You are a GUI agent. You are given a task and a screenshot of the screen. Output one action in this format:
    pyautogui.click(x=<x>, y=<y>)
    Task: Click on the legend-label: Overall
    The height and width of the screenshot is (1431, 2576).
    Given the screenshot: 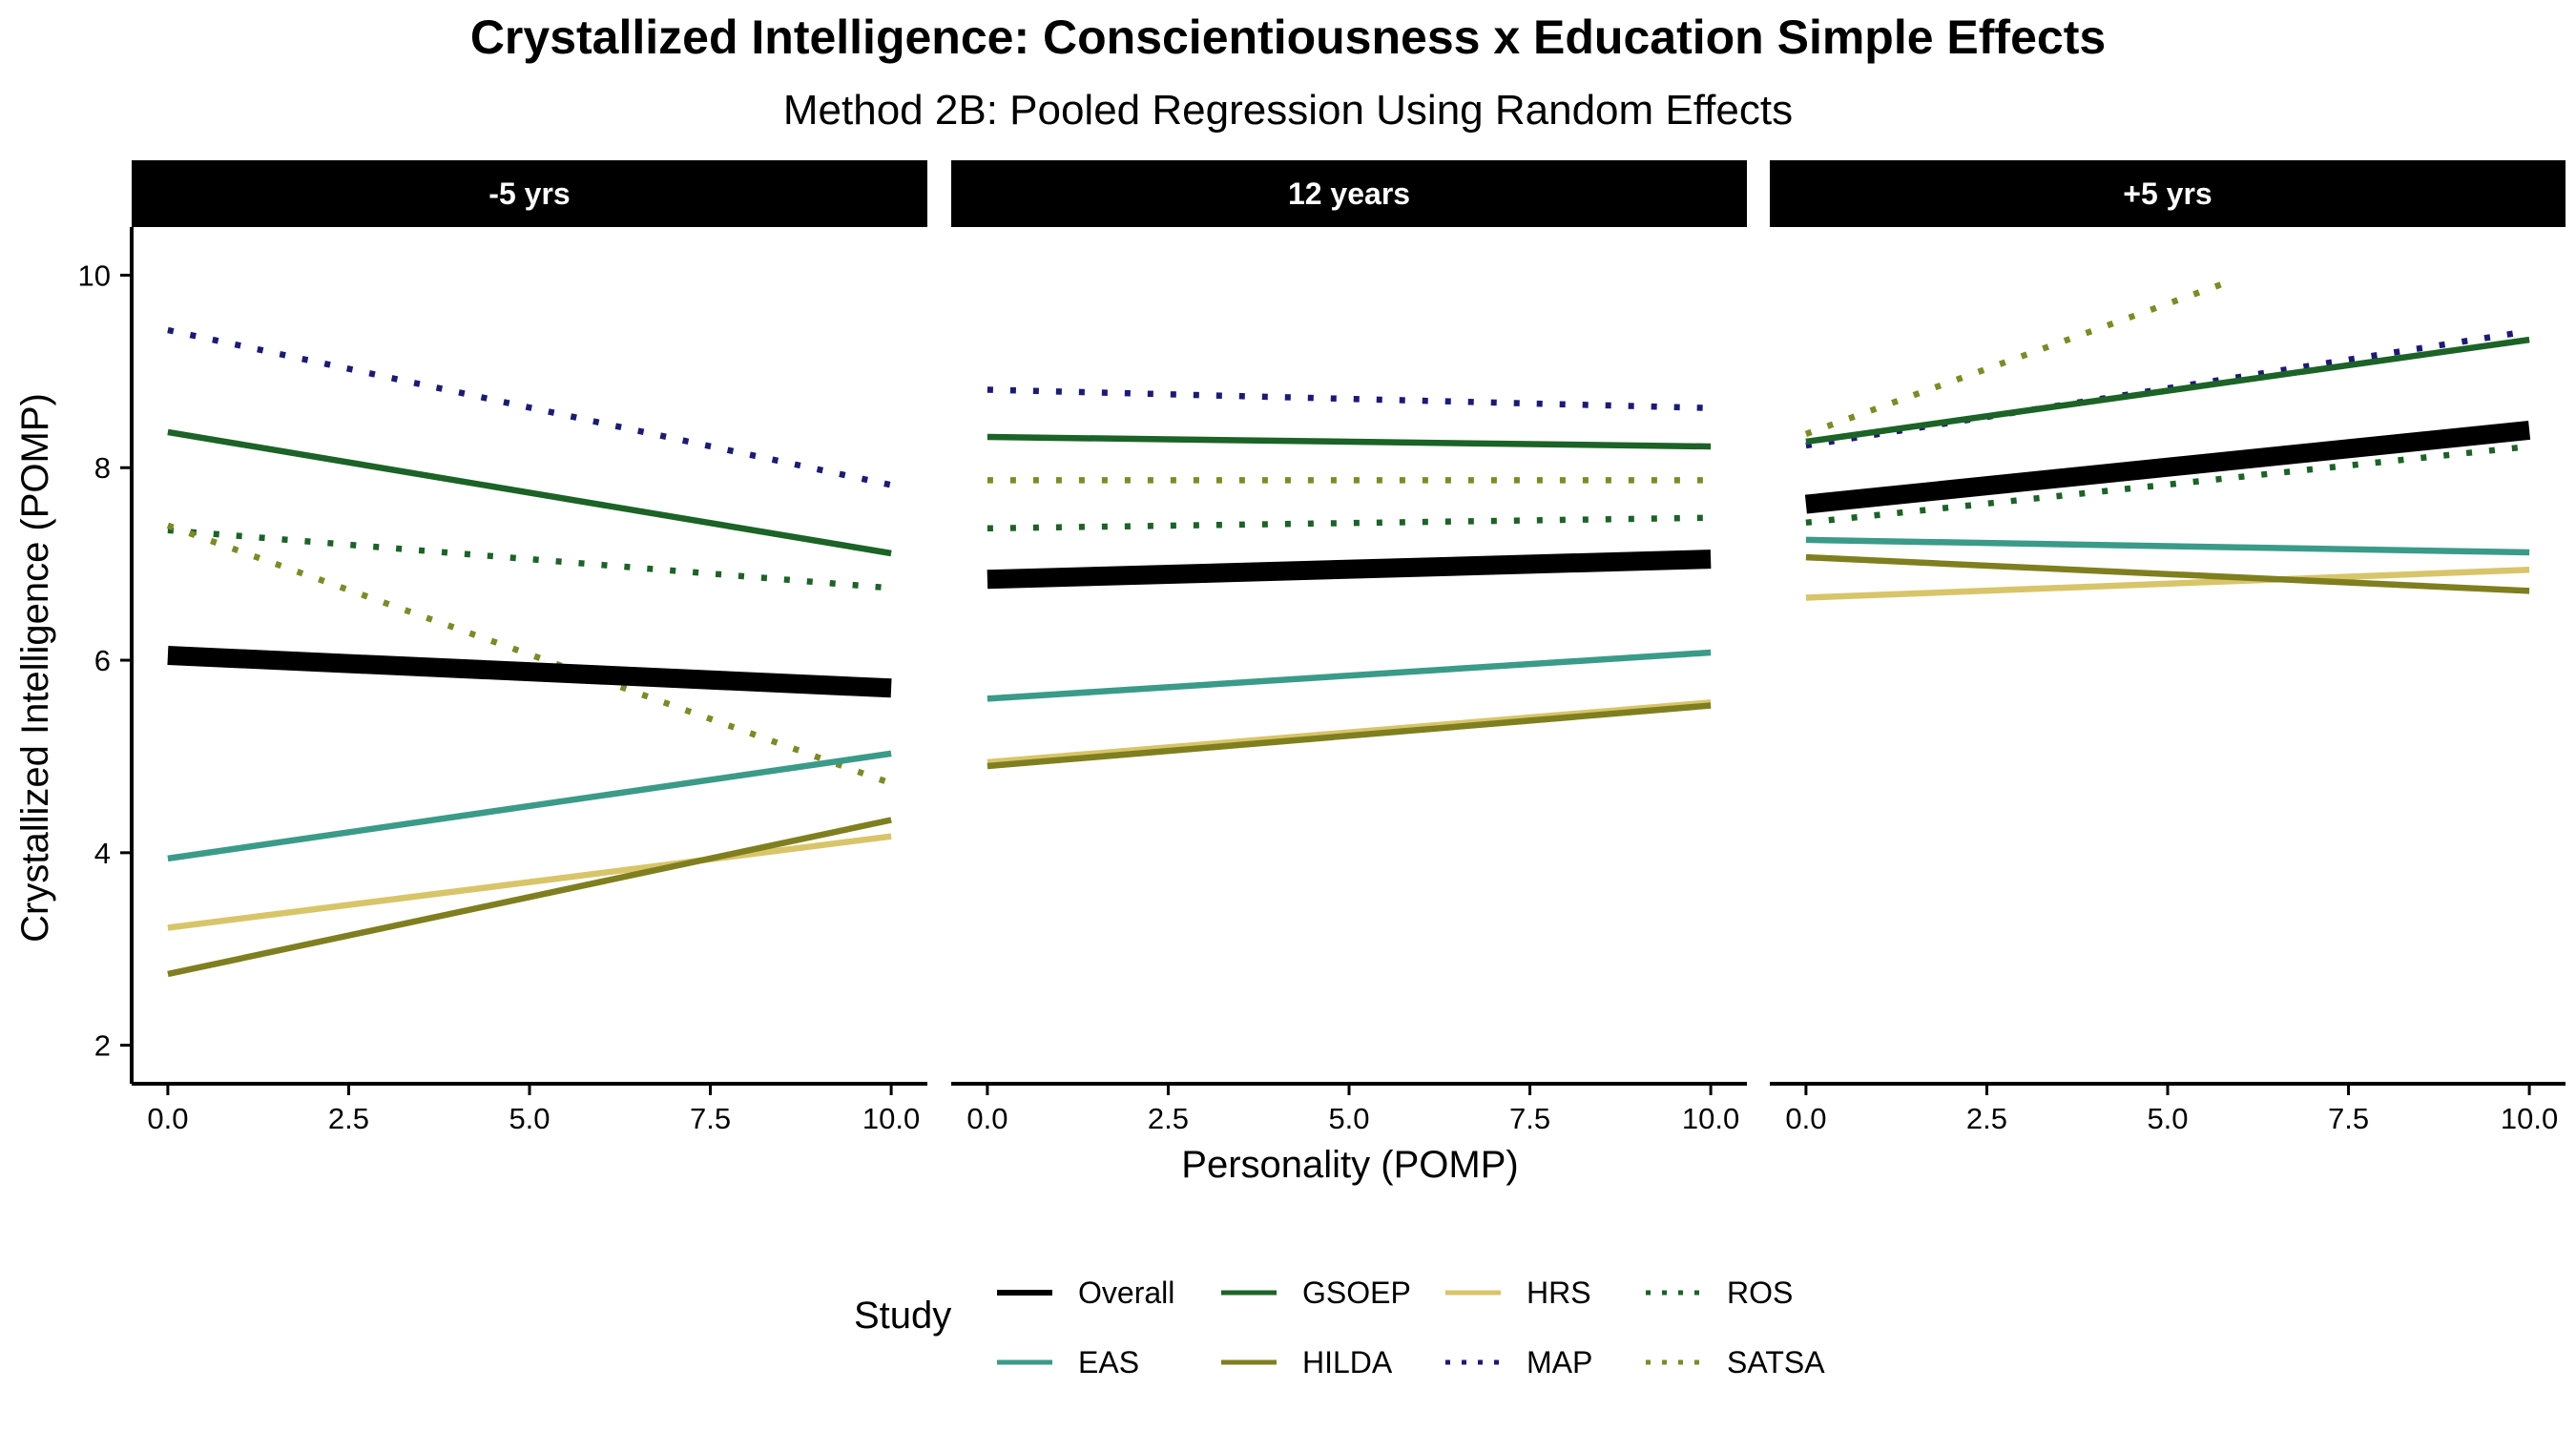 What is the action you would take?
    pyautogui.click(x=1126, y=1292)
    